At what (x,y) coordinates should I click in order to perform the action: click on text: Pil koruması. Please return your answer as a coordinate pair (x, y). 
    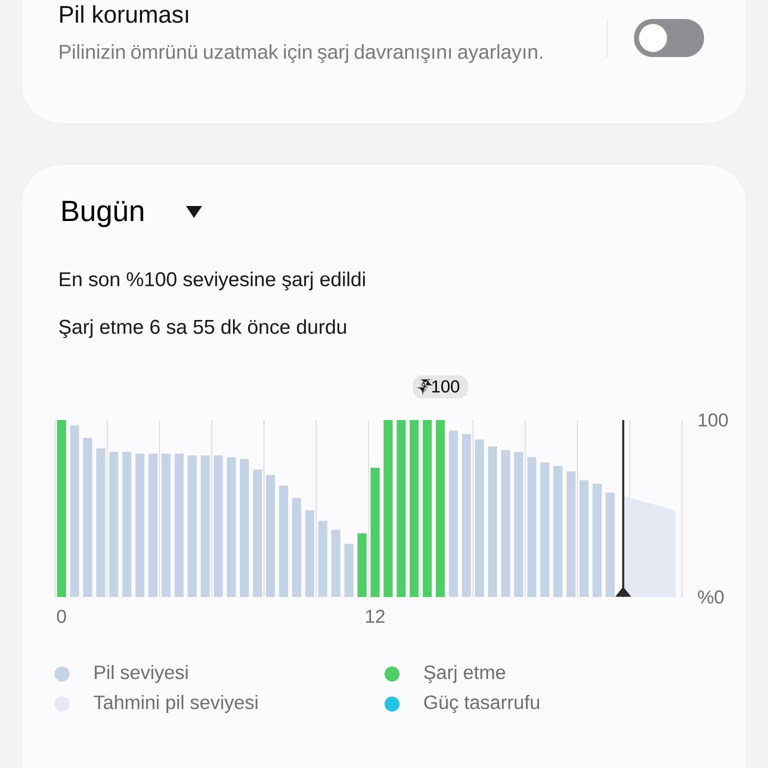
    Looking at the image, I should click on (124, 14).